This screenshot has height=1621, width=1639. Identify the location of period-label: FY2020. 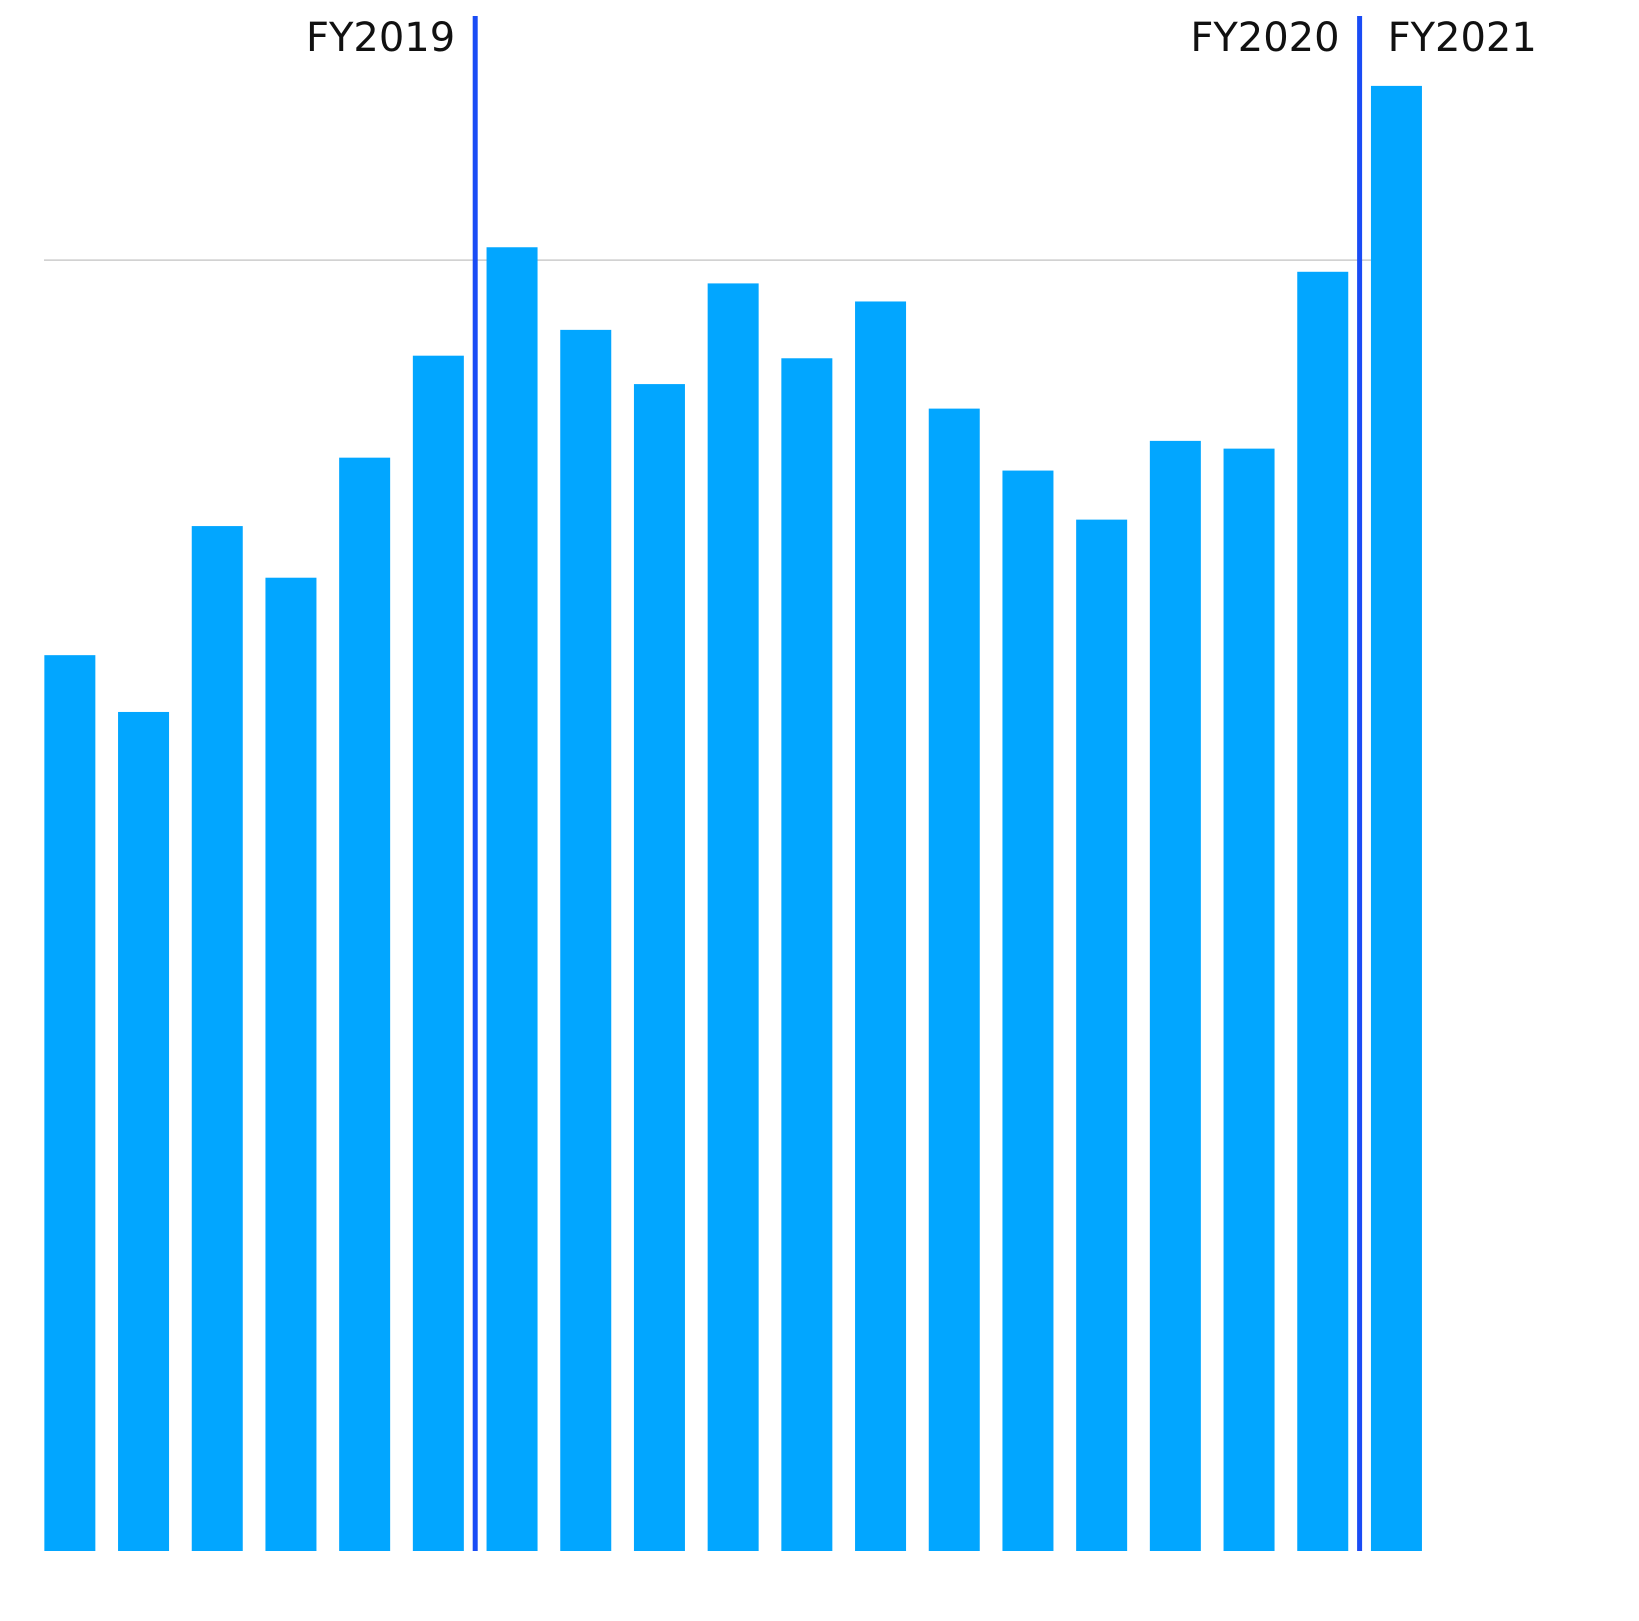
(1264, 38).